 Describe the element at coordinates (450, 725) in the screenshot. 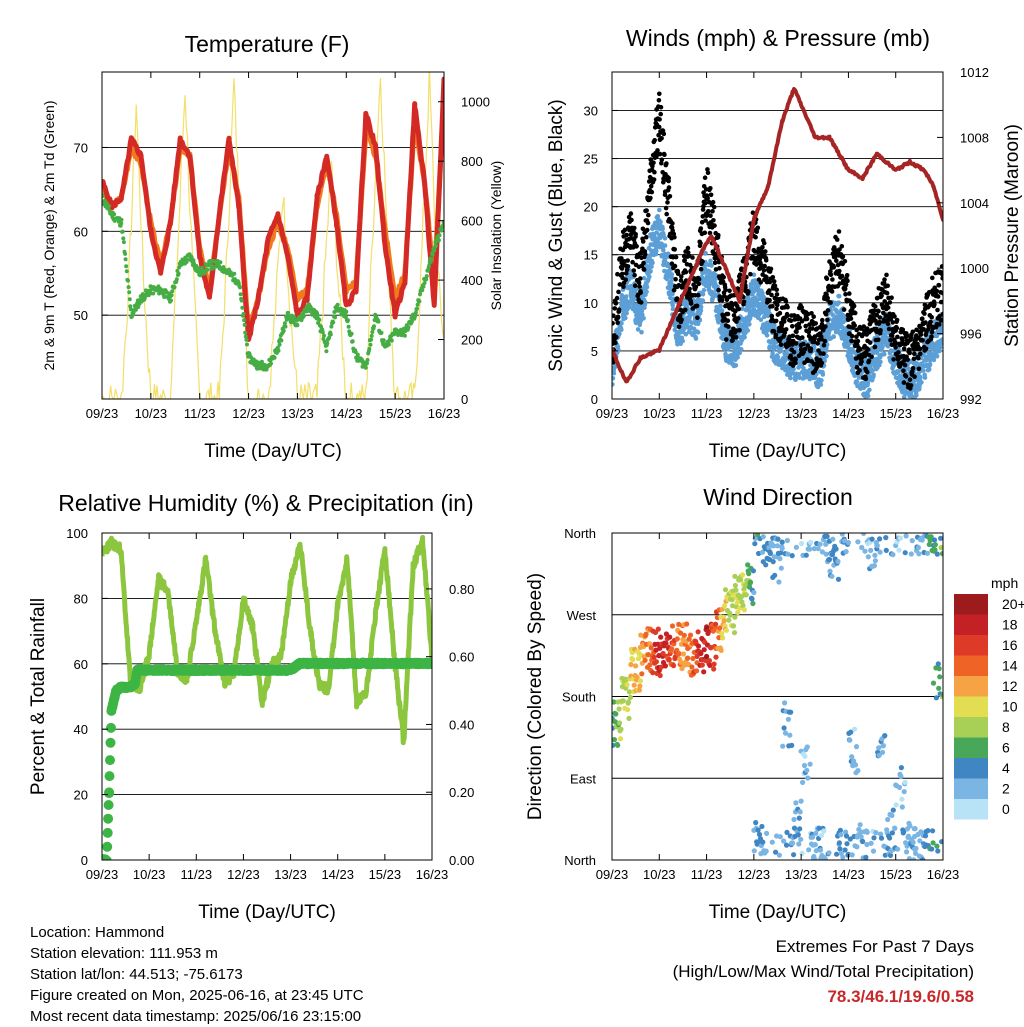

I see `y-axis-right: 0.000.200.400.600.80` at that location.